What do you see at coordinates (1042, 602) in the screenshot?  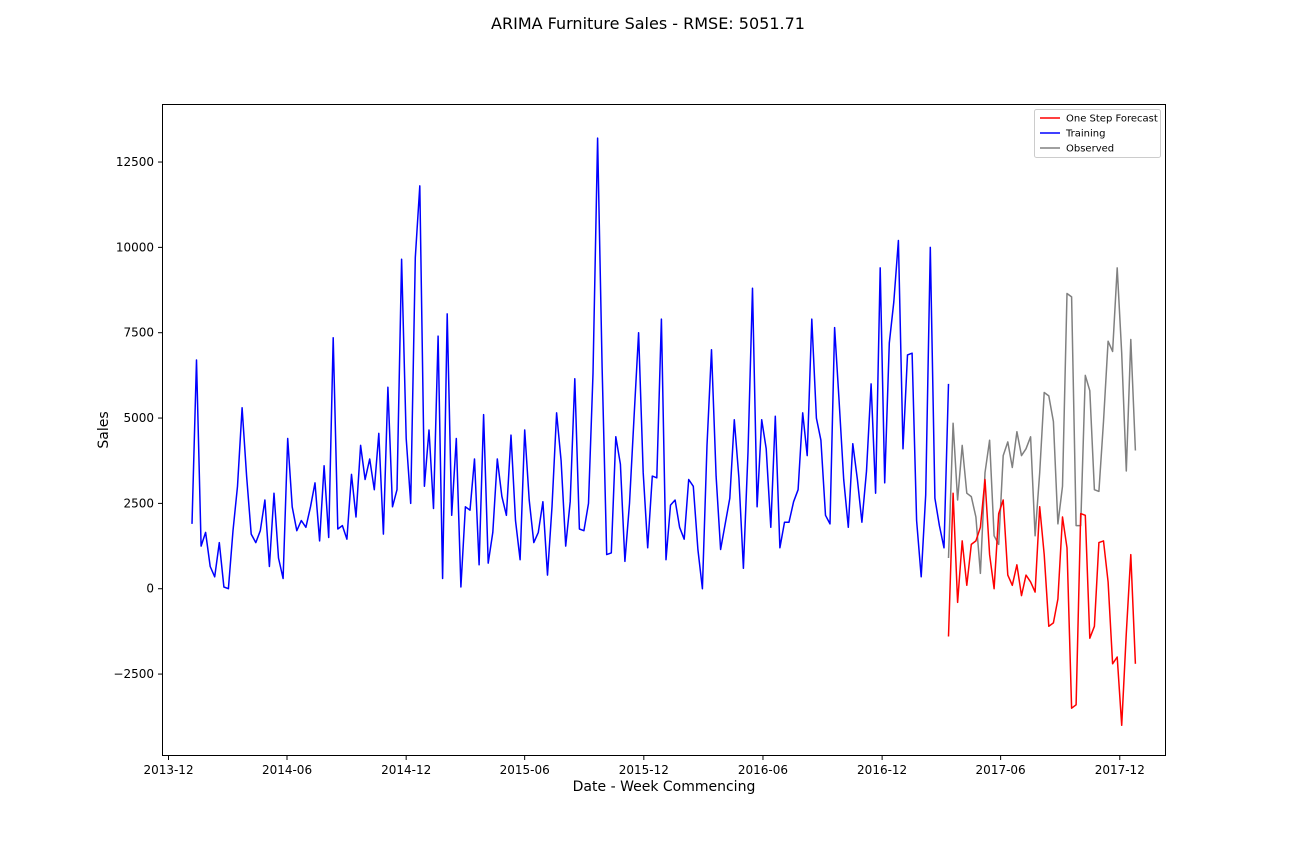 I see `series-line-one-step-forecast` at bounding box center [1042, 602].